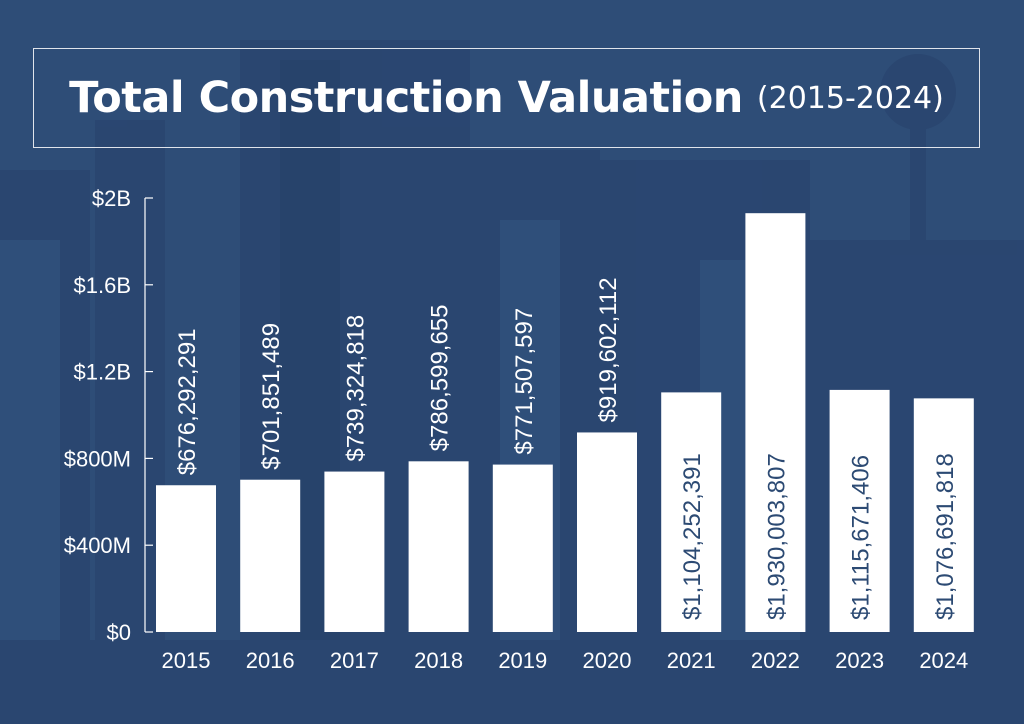 This screenshot has height=724, width=1024. Describe the element at coordinates (692, 536) in the screenshot. I see `data-label-2021: $1,104,252,391` at that location.